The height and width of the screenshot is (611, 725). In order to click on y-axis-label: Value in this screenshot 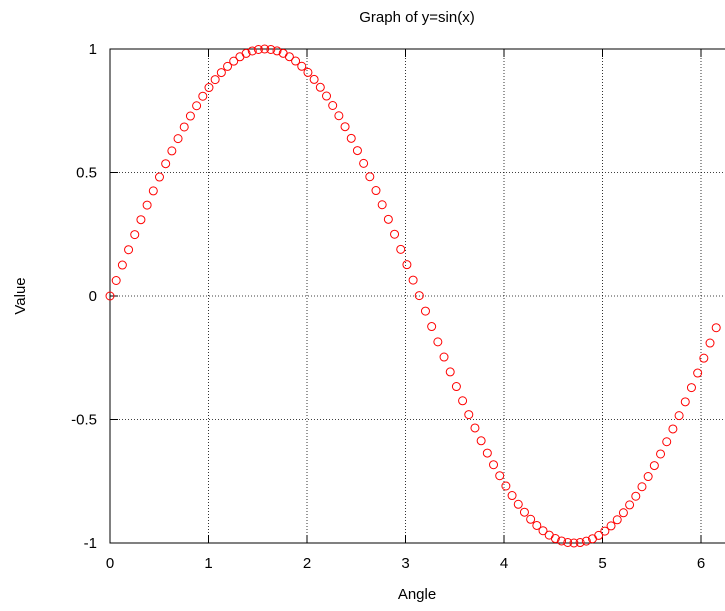, I will do `click(20, 295)`.